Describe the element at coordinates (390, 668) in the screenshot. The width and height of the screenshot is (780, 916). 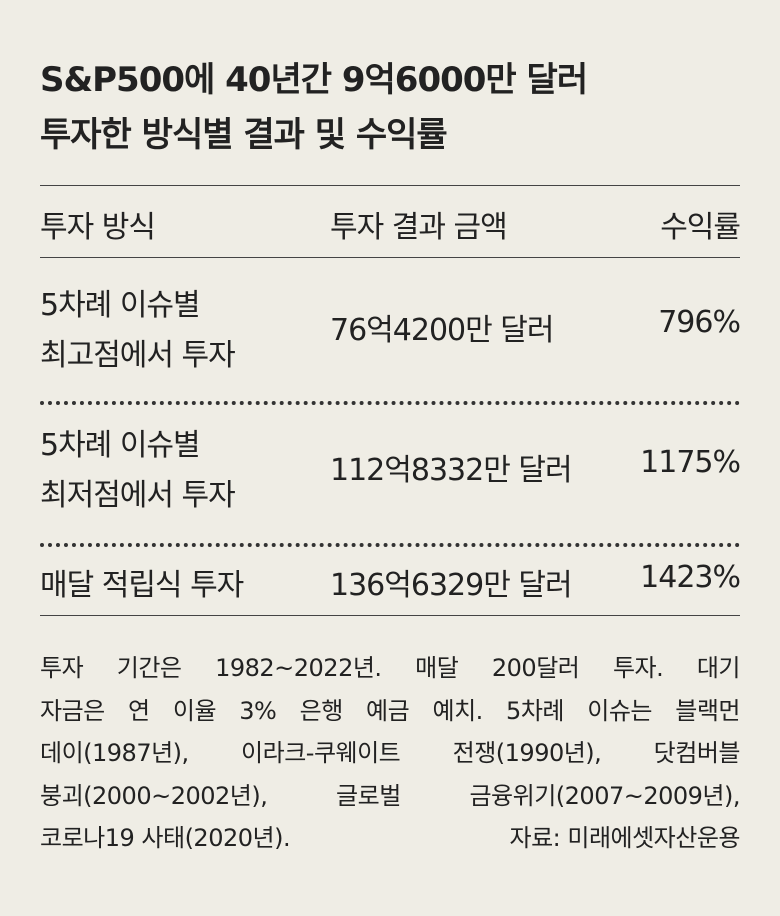
I see `footnote-line: 투자 기간은 1982~2022년. 매달 200달러 투자. 대기` at that location.